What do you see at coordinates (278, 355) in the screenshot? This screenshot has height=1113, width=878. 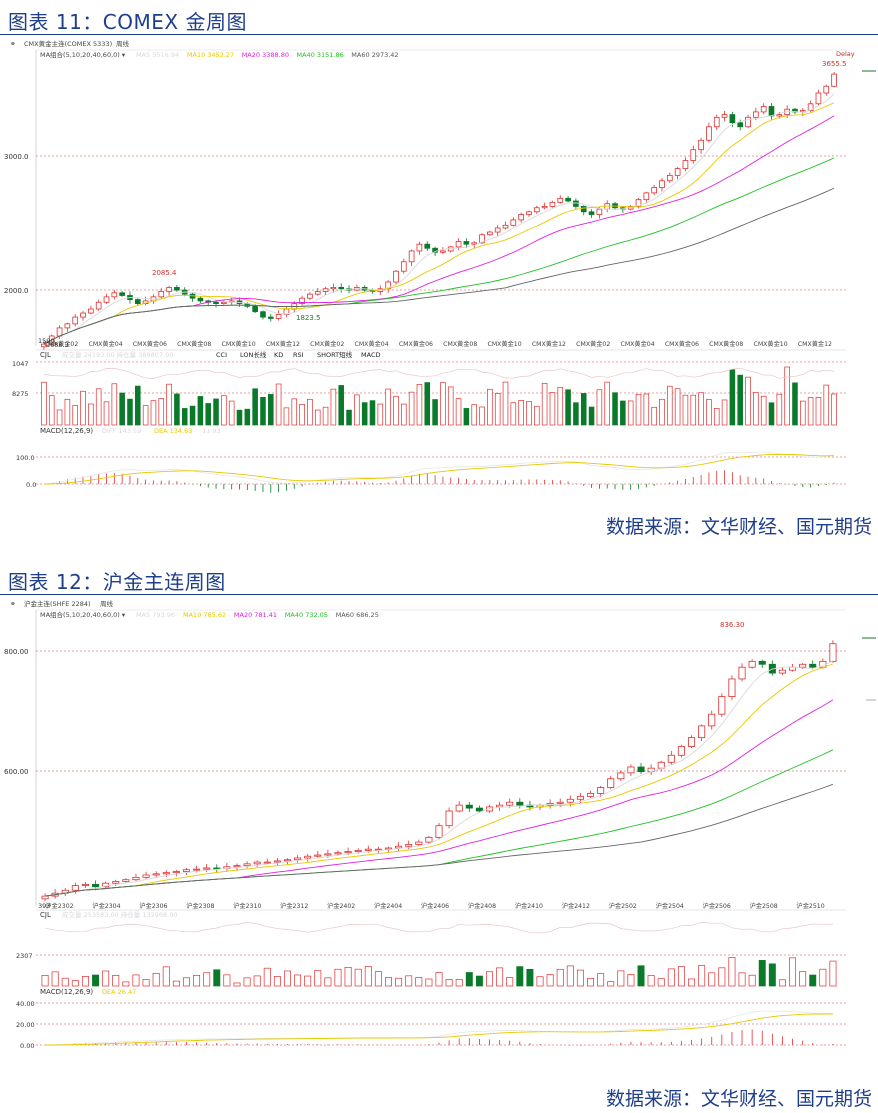 I see `indicator-tab: KD` at bounding box center [278, 355].